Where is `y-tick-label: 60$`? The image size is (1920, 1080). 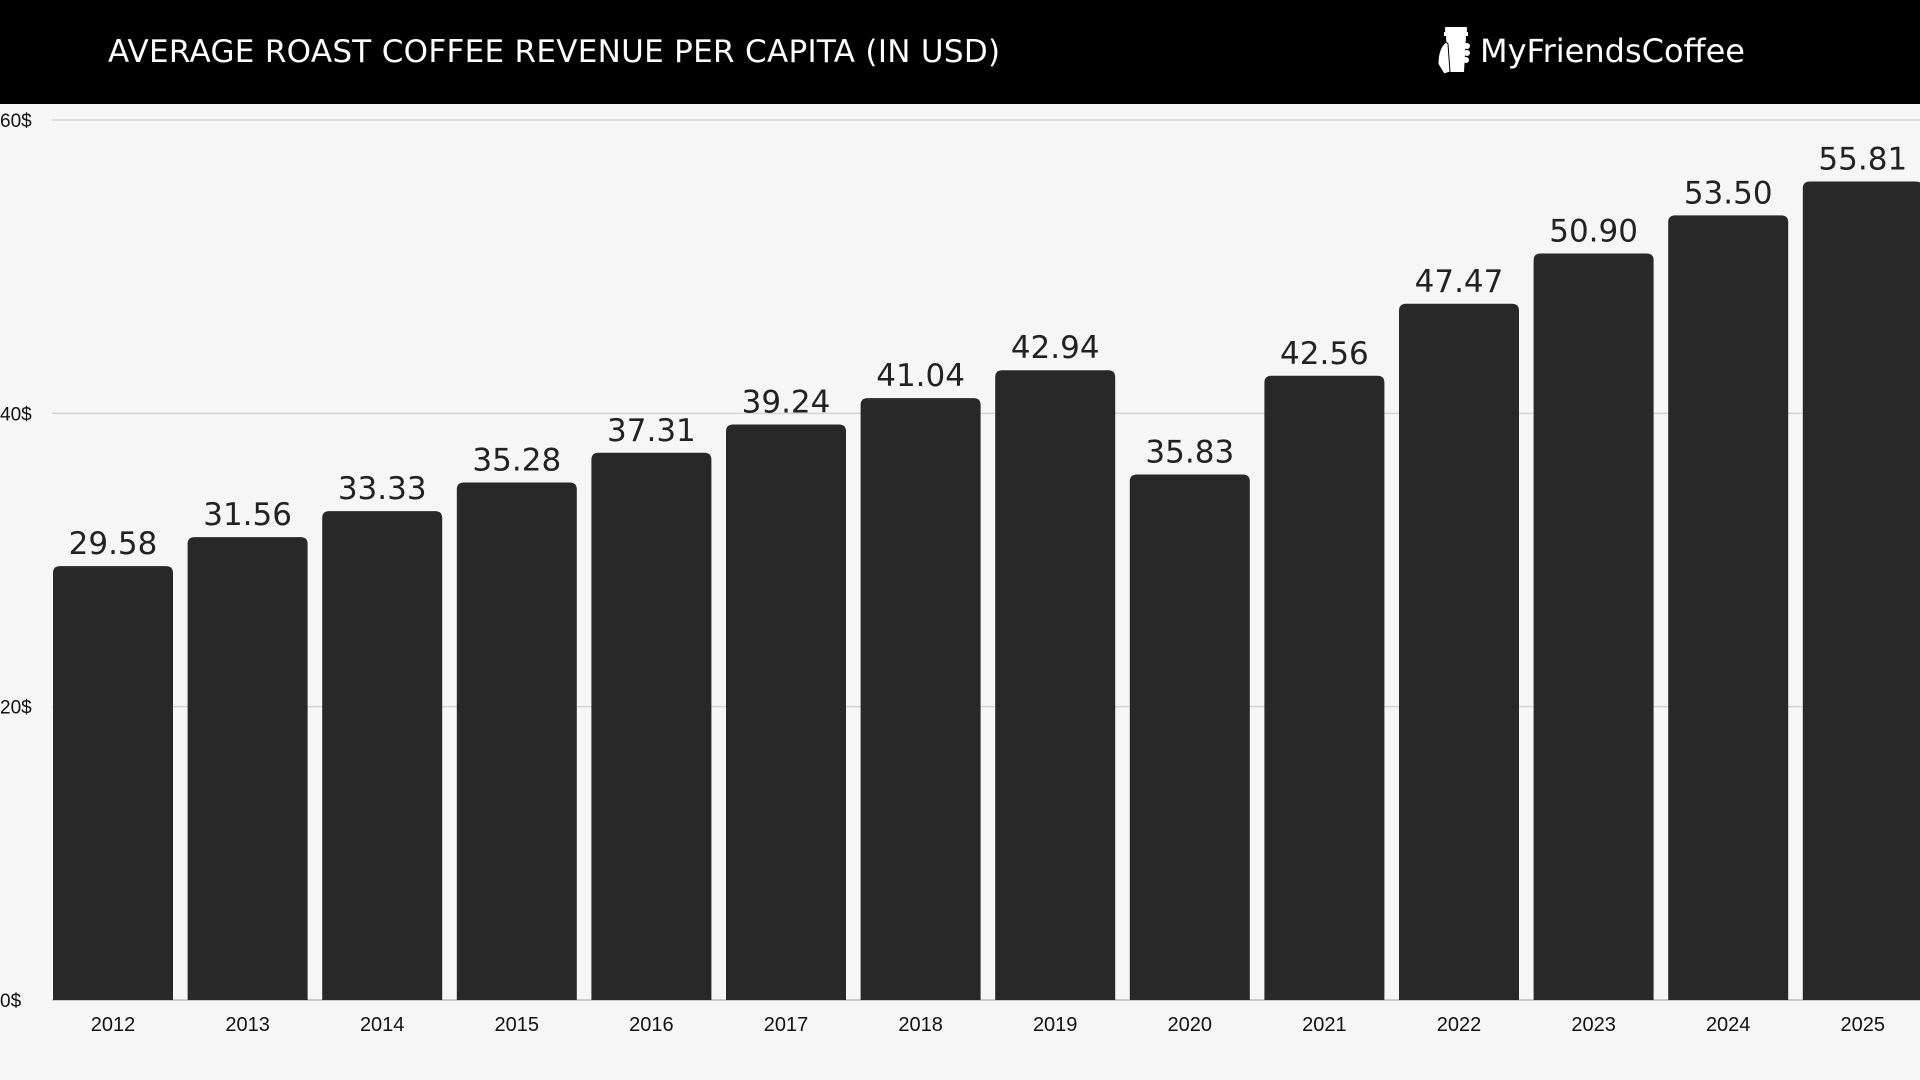 y-tick-label: 60$ is located at coordinates (16, 121).